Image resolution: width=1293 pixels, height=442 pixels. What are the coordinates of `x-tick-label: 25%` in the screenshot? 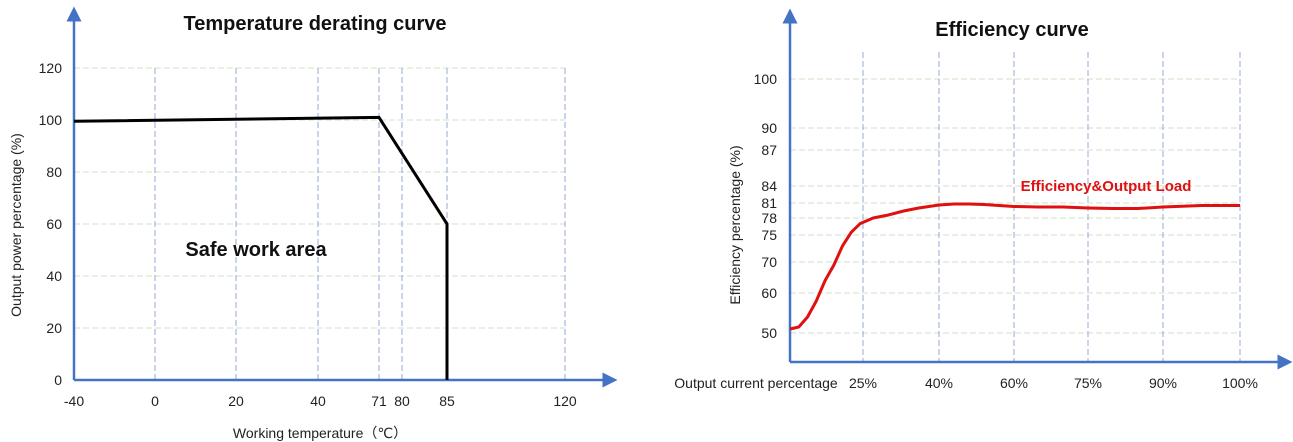 It's located at (863, 383).